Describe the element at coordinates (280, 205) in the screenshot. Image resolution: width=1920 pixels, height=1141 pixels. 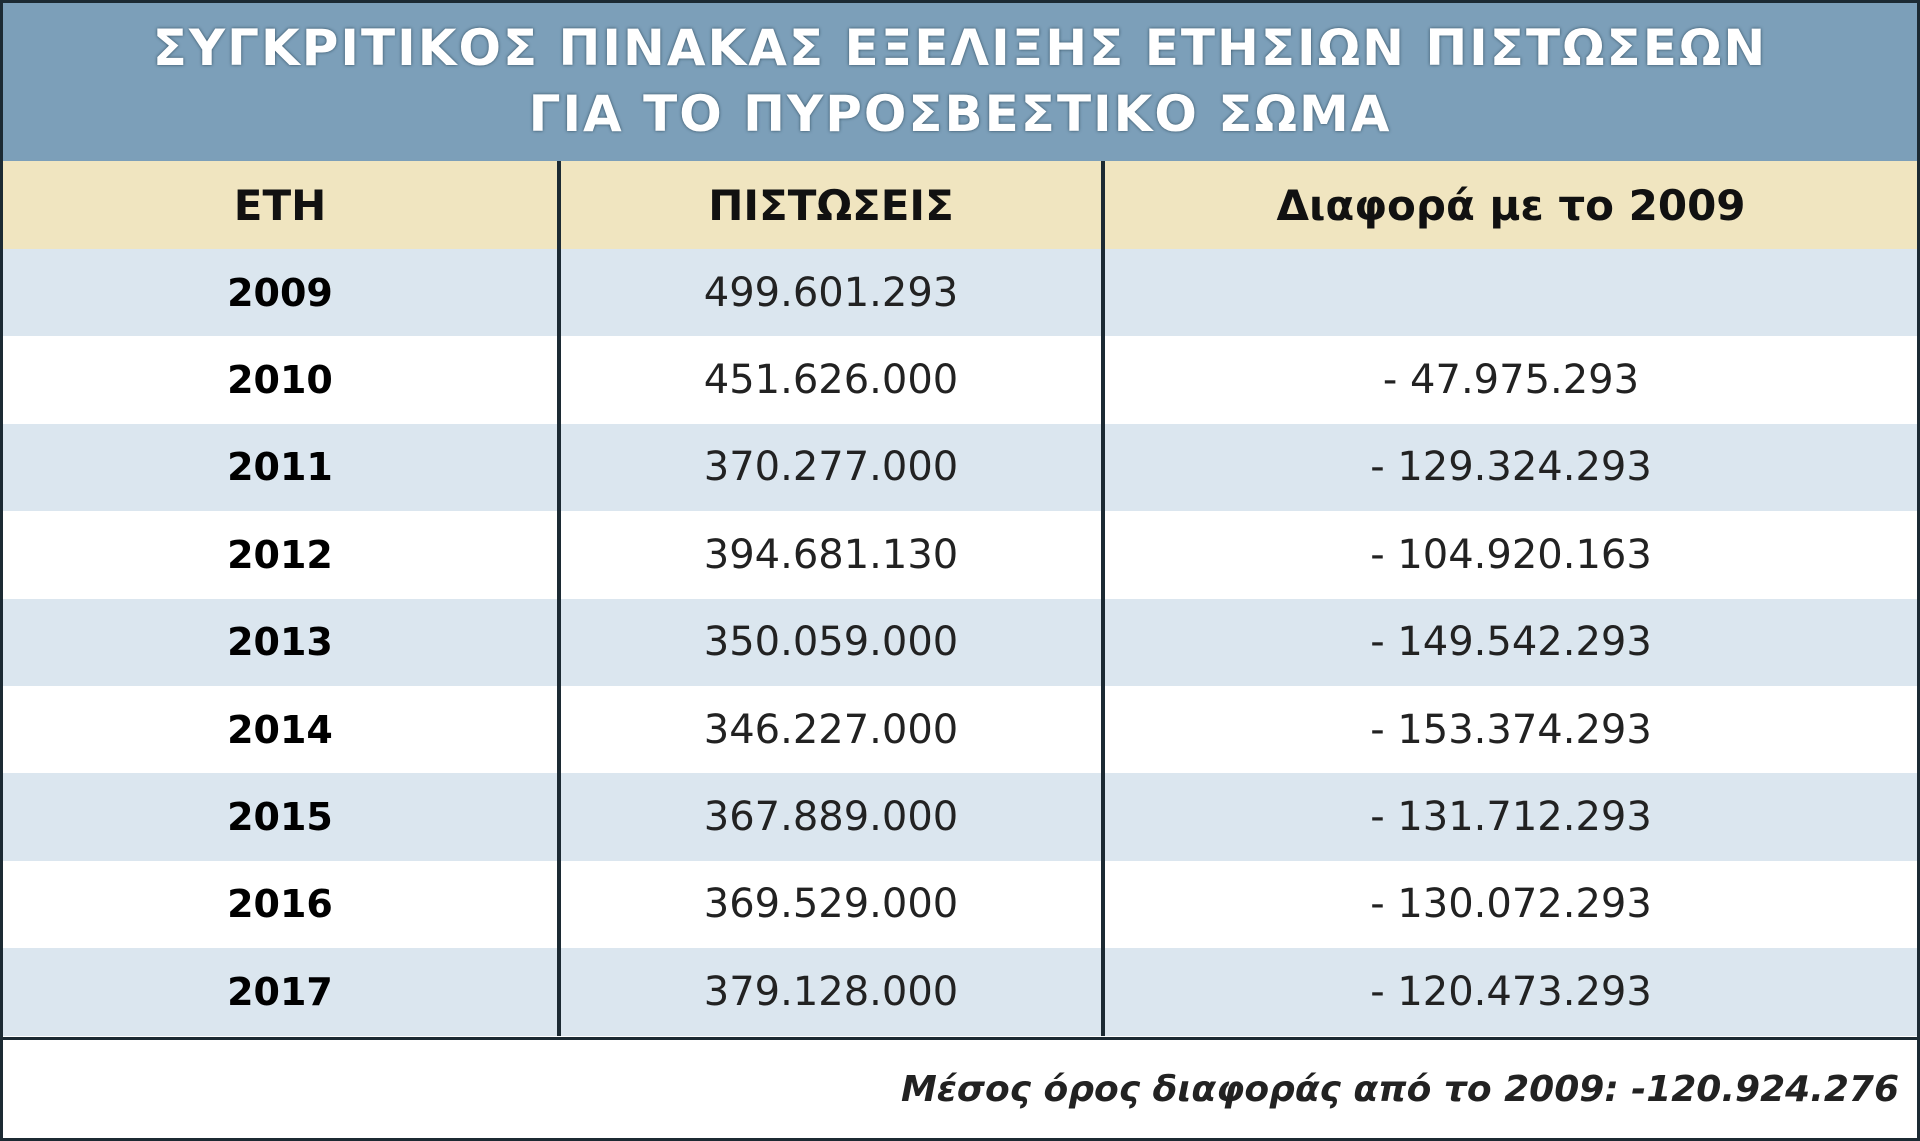
I see `header-cell: ΕΤΗ` at that location.